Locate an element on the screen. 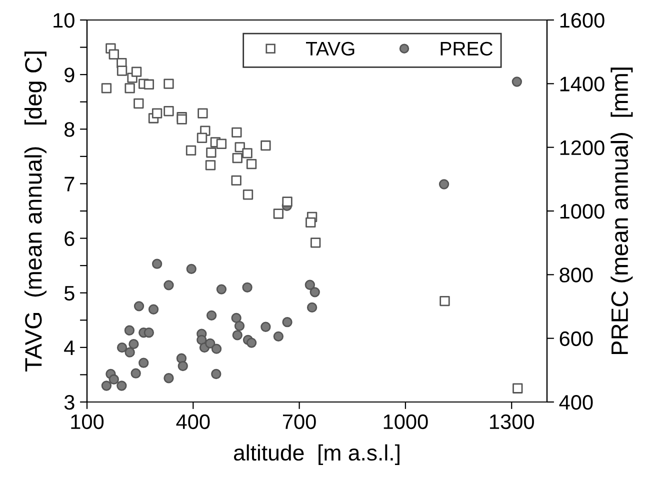  y2-tick-label: 800 is located at coordinates (576, 275).